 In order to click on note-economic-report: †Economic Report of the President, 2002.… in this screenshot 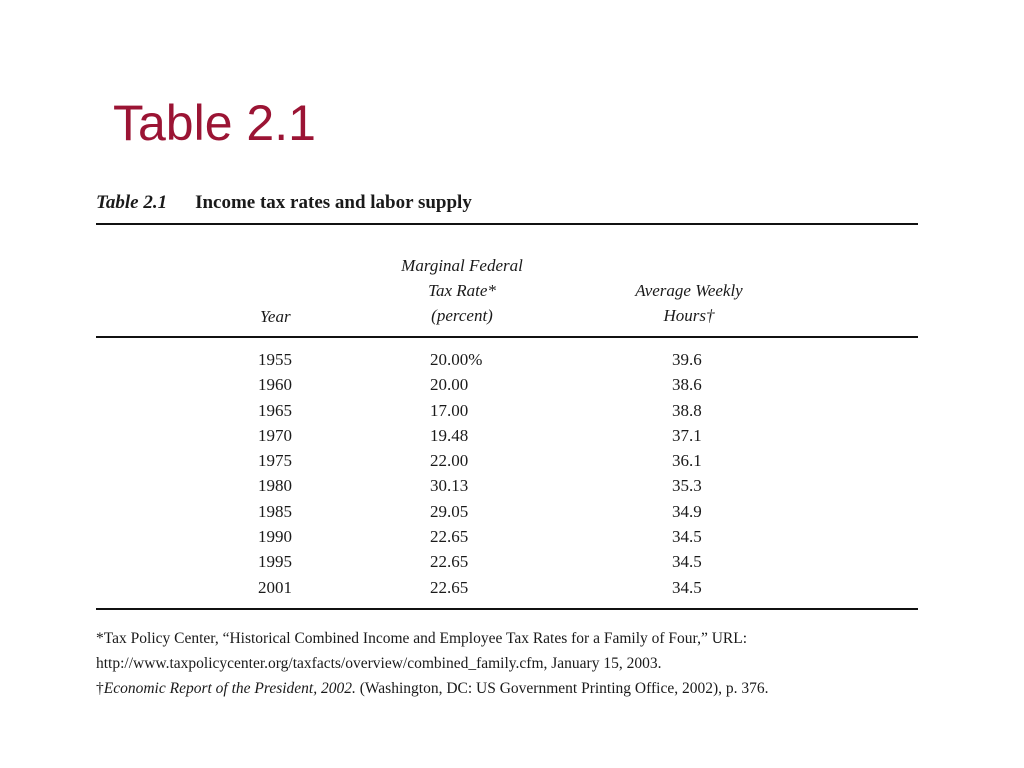, I will do `click(507, 688)`.